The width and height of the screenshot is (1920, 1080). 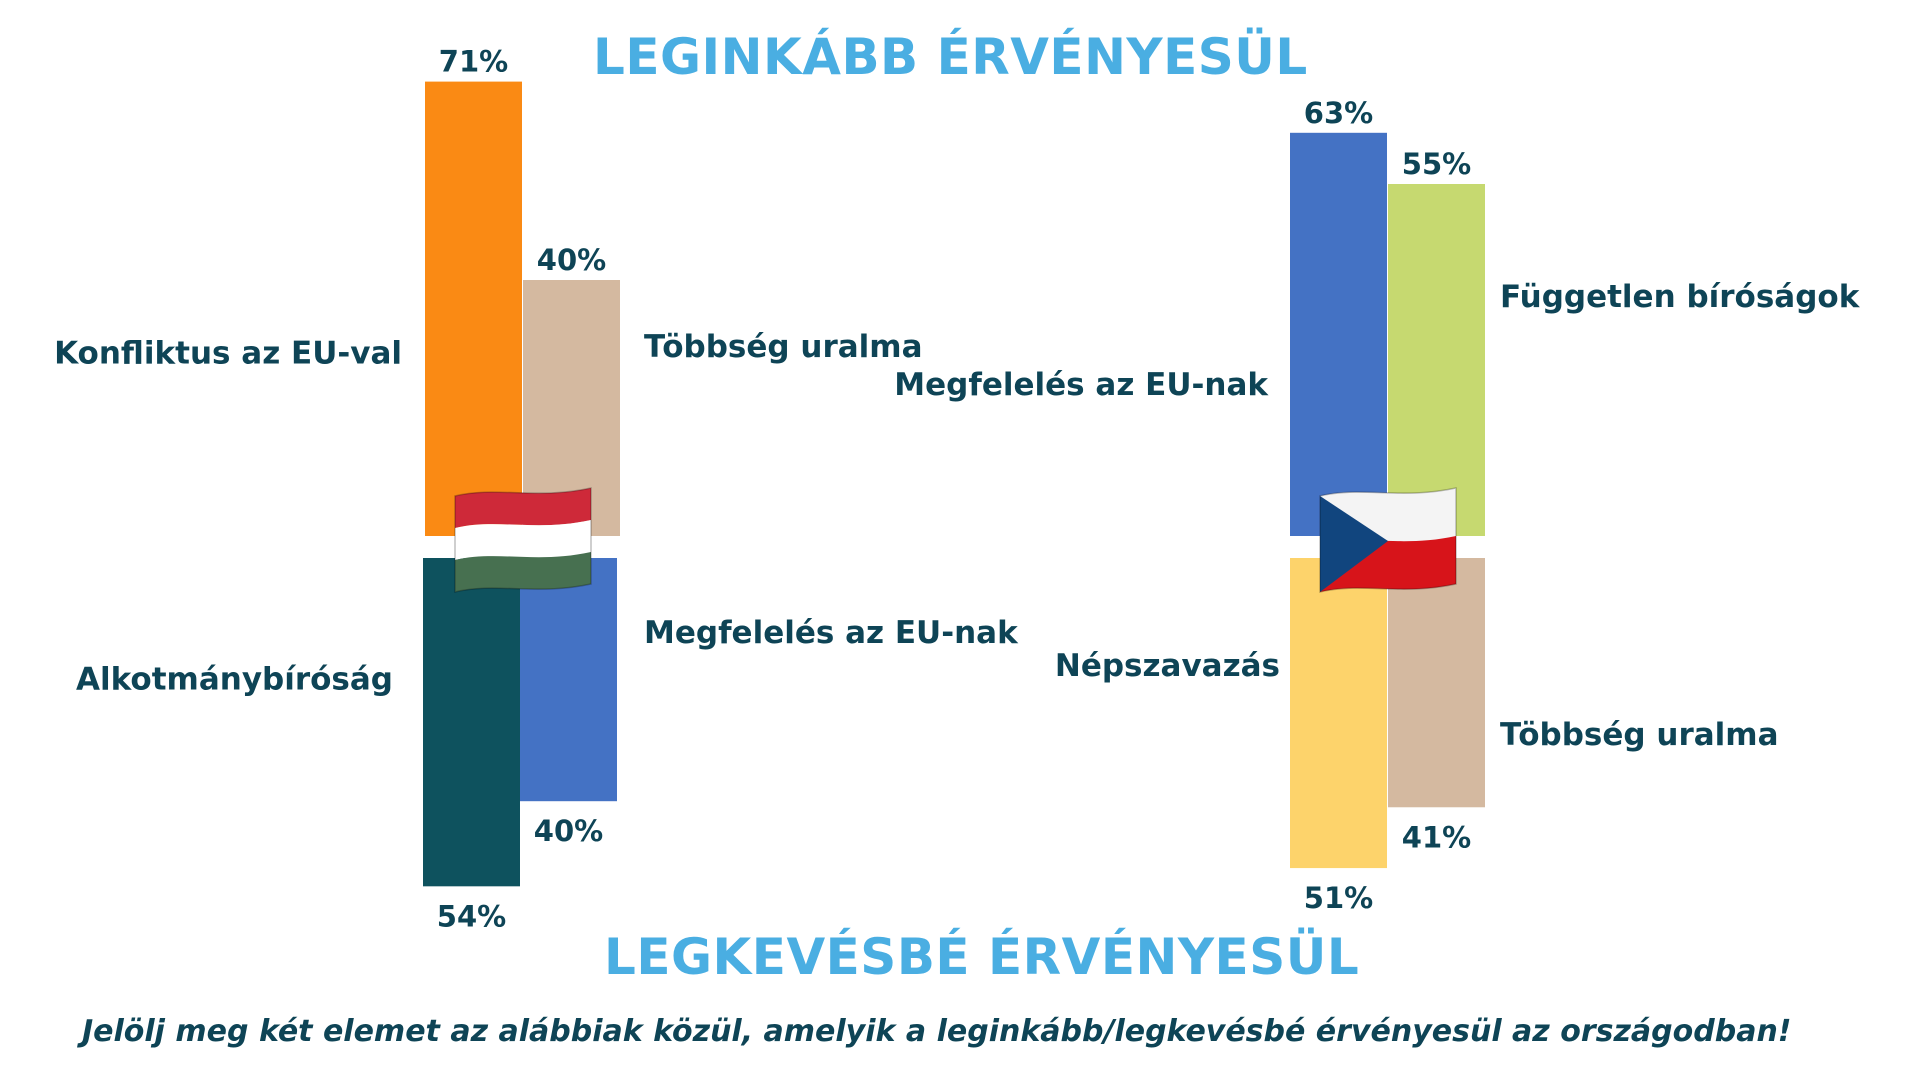 I want to click on flag-triangle-blue, so click(x=1354, y=544).